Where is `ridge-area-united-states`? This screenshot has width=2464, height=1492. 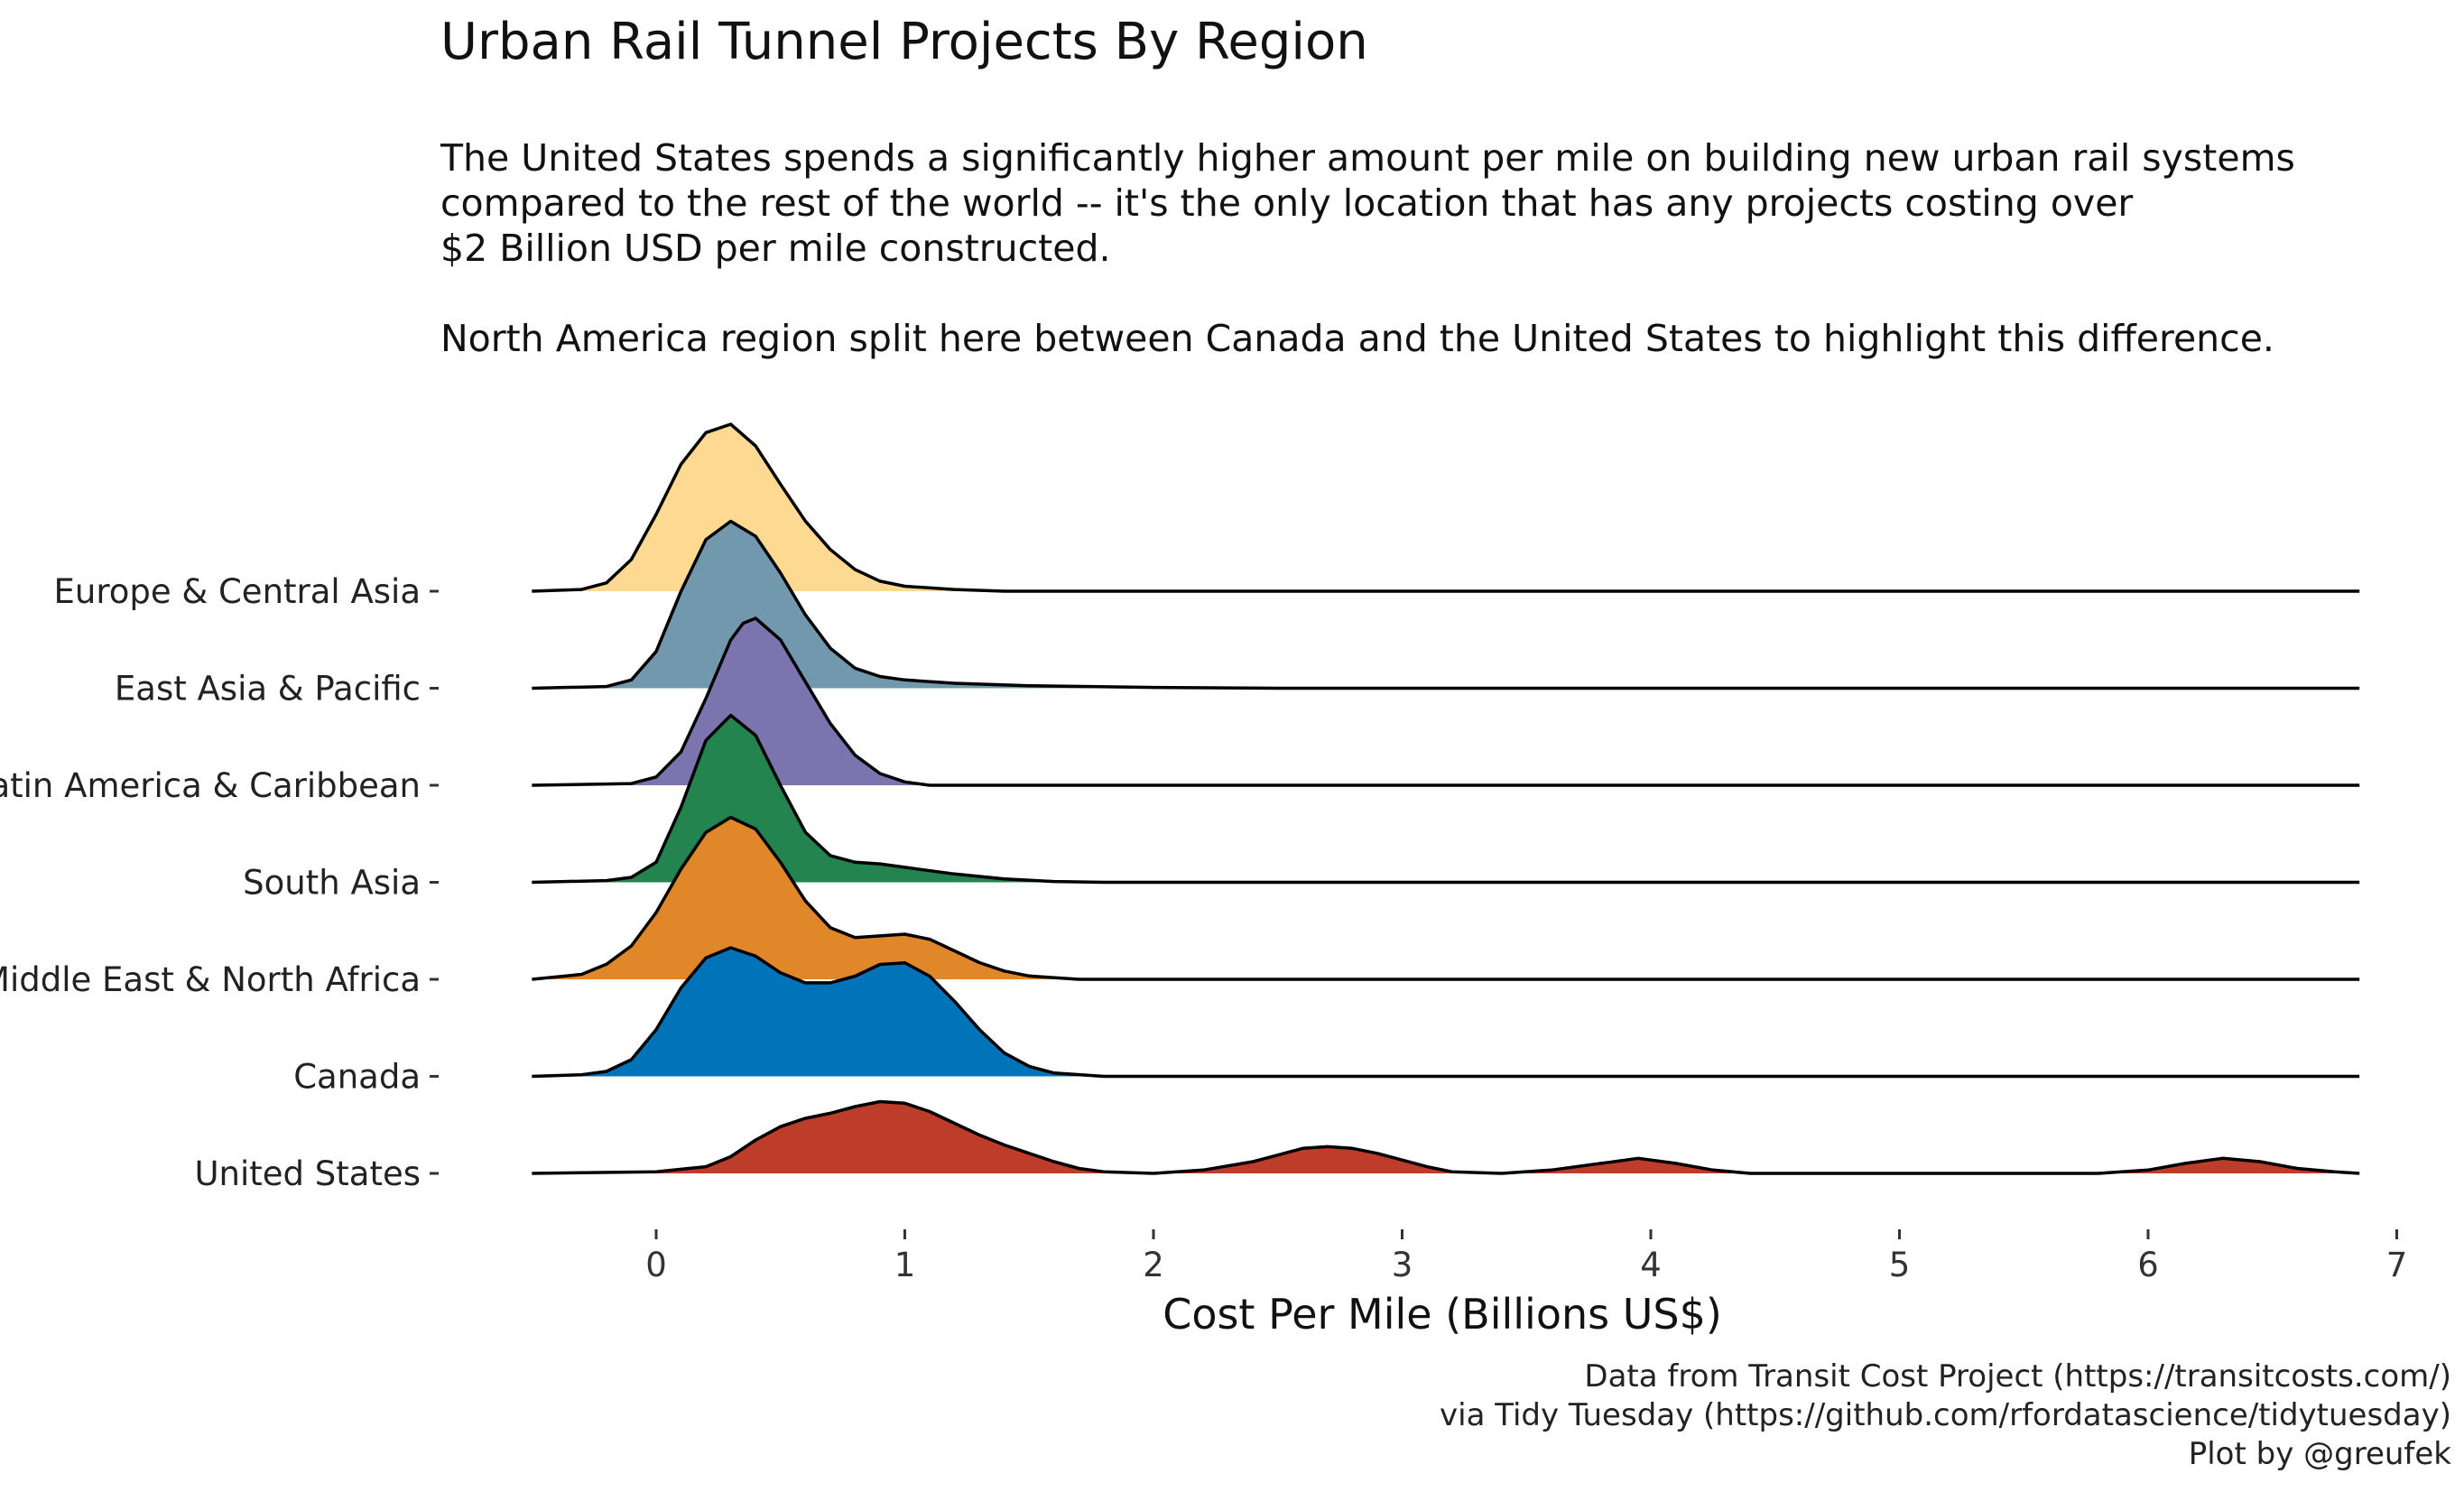 ridge-area-united-states is located at coordinates (1446, 1137).